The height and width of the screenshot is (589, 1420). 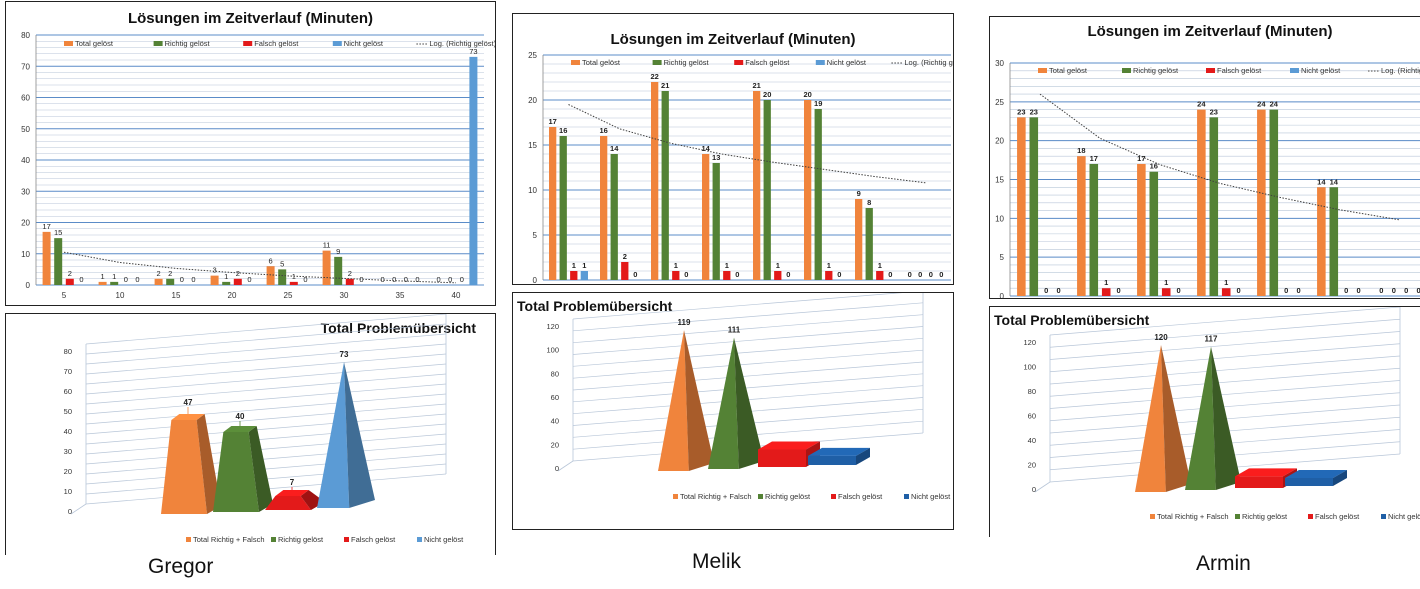 What do you see at coordinates (1400, 70) in the screenshot?
I see `legend-label-trend: Log. (Richtig gelöst)` at bounding box center [1400, 70].